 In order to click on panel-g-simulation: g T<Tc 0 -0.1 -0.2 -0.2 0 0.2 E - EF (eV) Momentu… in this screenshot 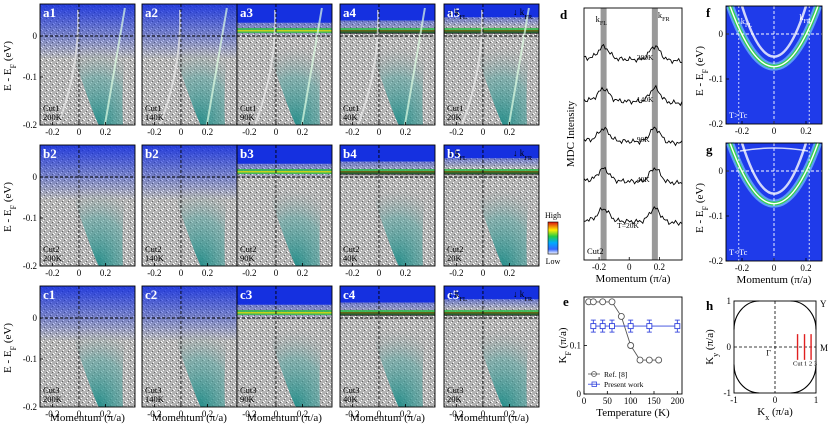, I will do `click(758, 213)`.